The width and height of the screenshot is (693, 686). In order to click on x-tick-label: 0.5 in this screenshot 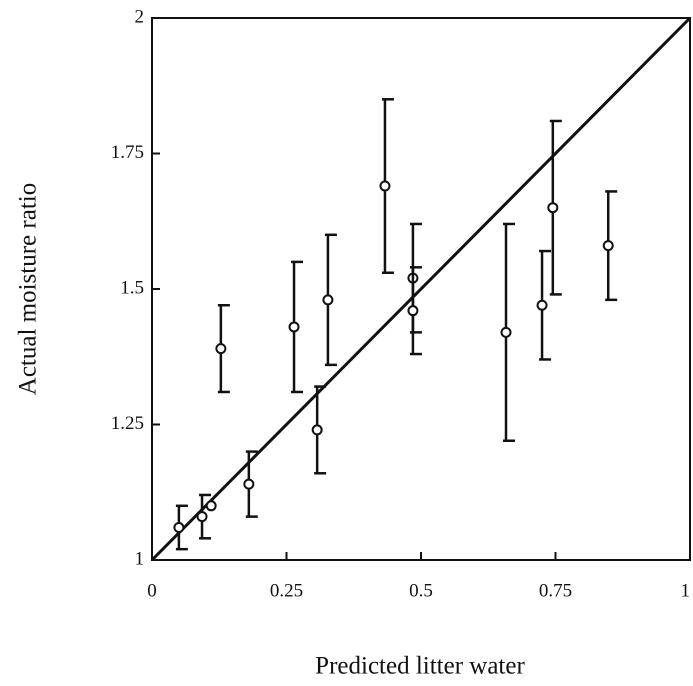, I will do `click(421, 590)`.